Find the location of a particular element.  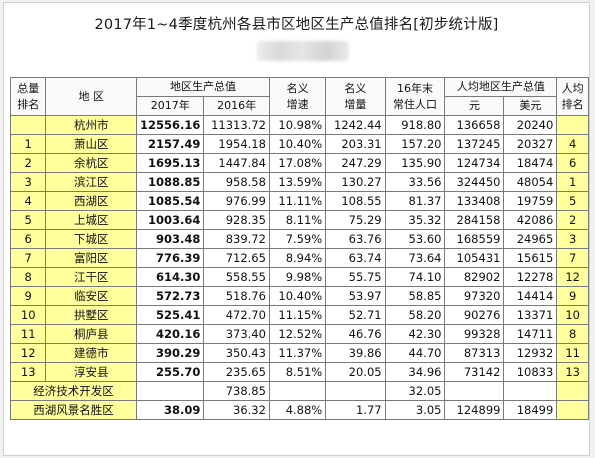

header-row-2: 2017年 2016年 元 美元 is located at coordinates (300, 106).